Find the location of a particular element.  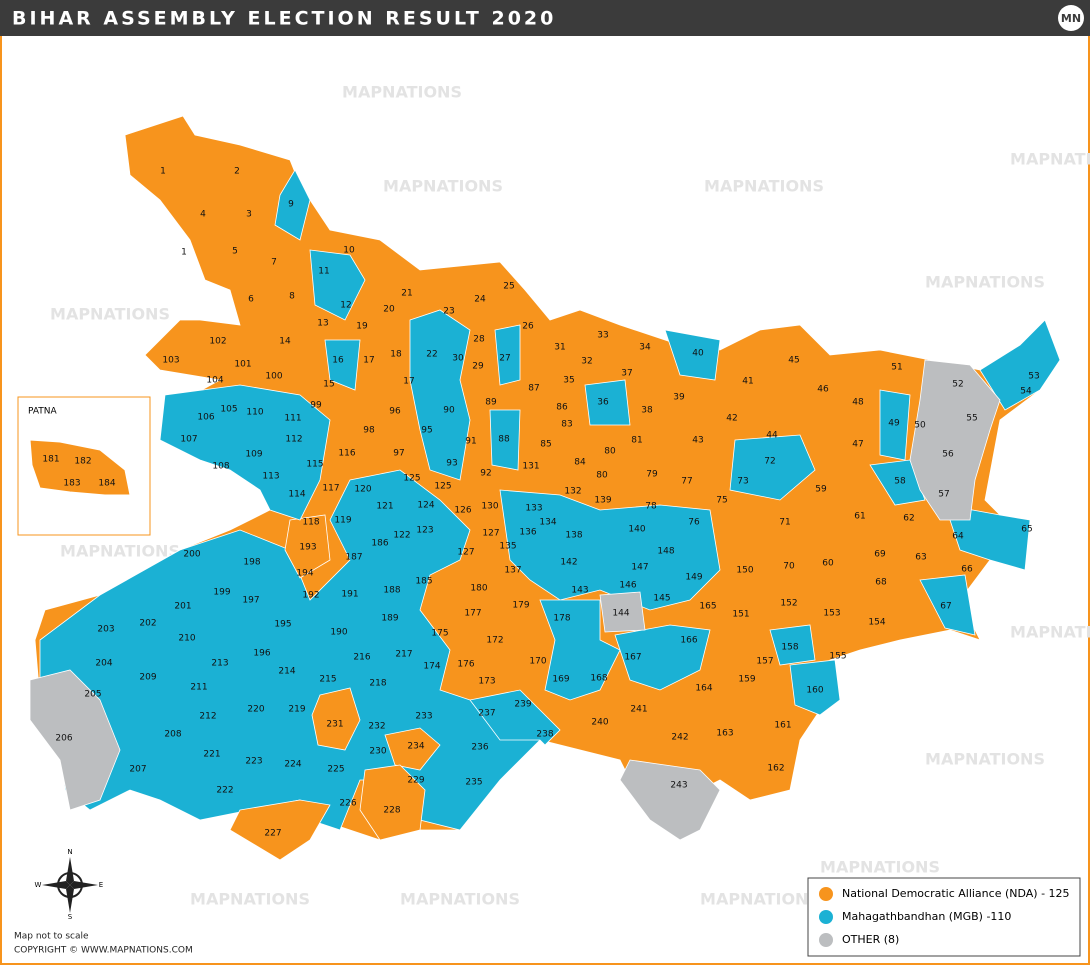

constituency-label: 177 is located at coordinates (472, 614).